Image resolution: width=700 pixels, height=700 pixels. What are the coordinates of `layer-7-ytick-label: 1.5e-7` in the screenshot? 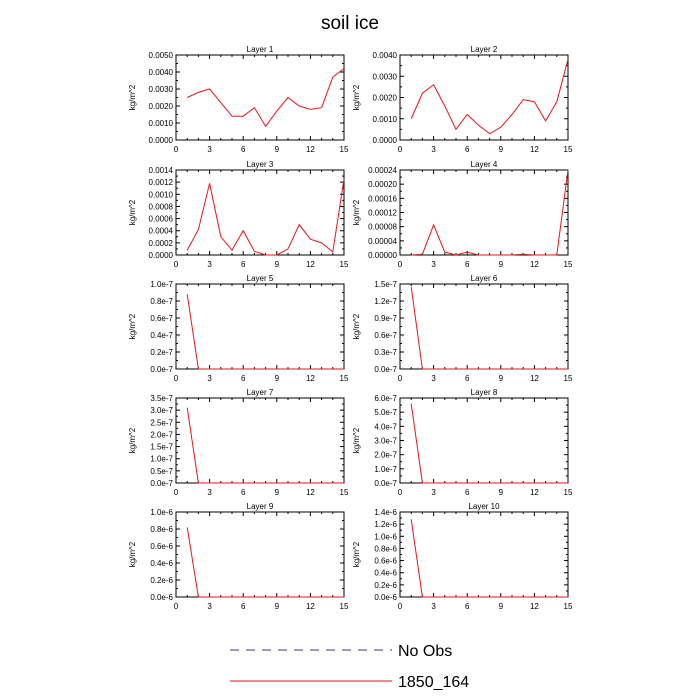 It's located at (161, 447).